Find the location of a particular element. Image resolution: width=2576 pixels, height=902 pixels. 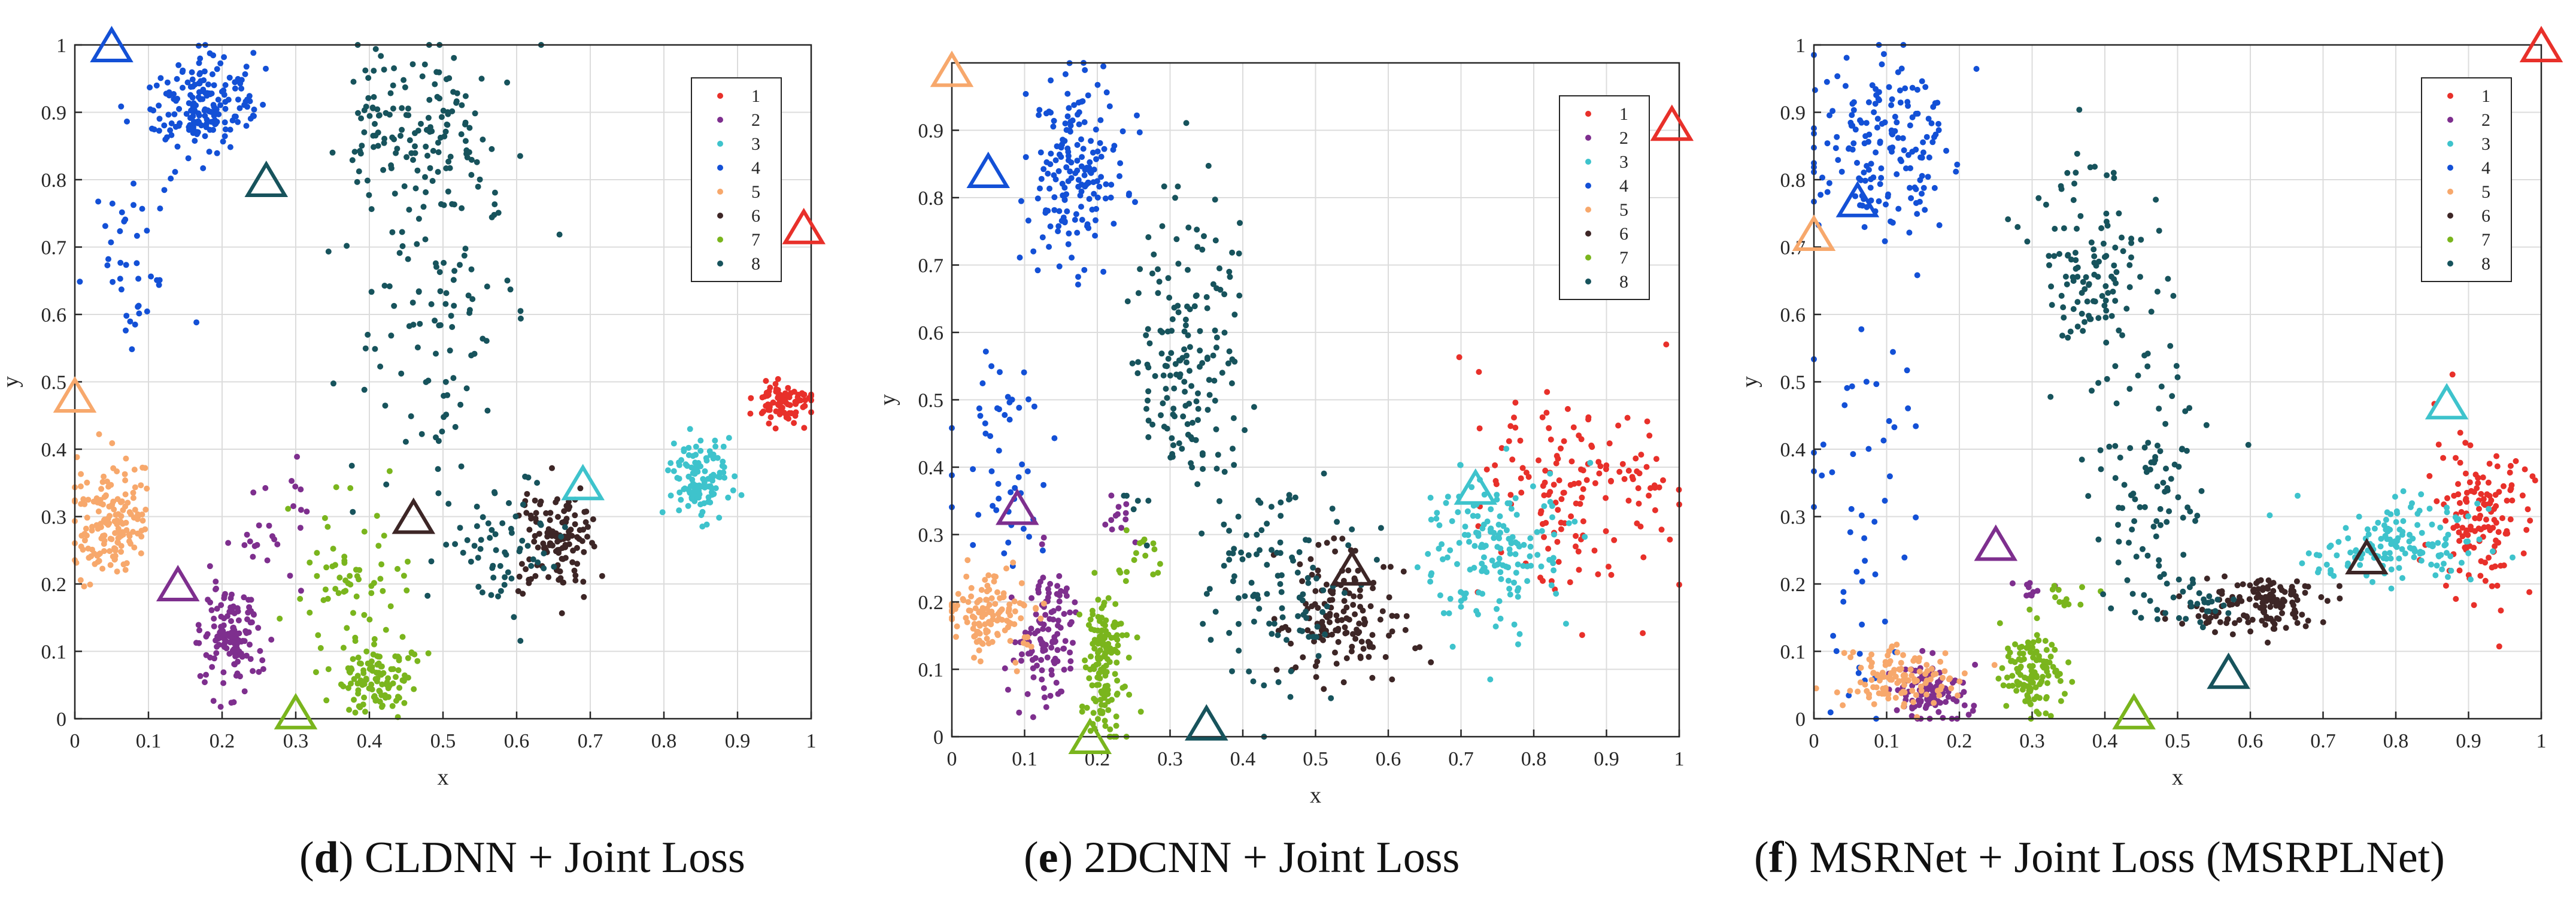

y-tick-label: 0.8 is located at coordinates (54, 180).